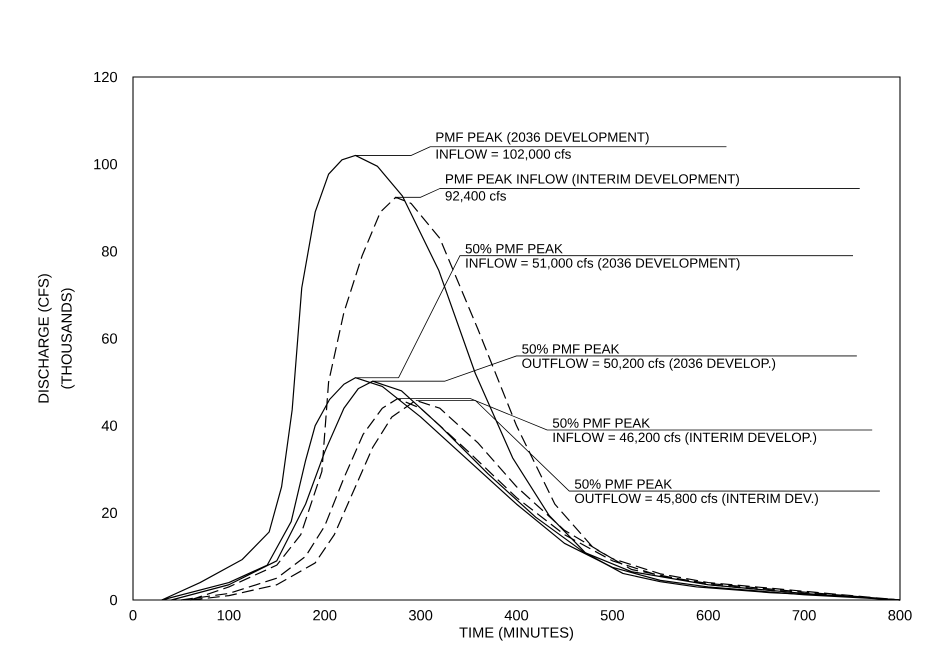 The width and height of the screenshot is (935, 669). I want to click on x-tick-label: 100, so click(229, 615).